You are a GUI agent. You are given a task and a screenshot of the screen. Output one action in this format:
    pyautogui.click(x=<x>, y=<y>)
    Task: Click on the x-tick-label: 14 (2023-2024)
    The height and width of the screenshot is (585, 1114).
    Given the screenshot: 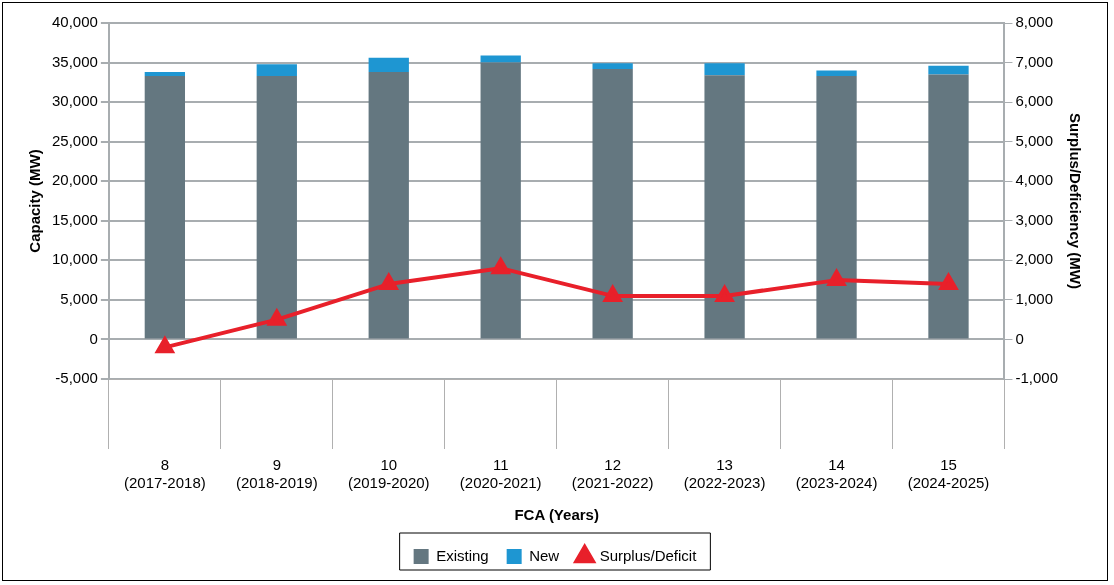 What is the action you would take?
    pyautogui.click(x=836, y=474)
    